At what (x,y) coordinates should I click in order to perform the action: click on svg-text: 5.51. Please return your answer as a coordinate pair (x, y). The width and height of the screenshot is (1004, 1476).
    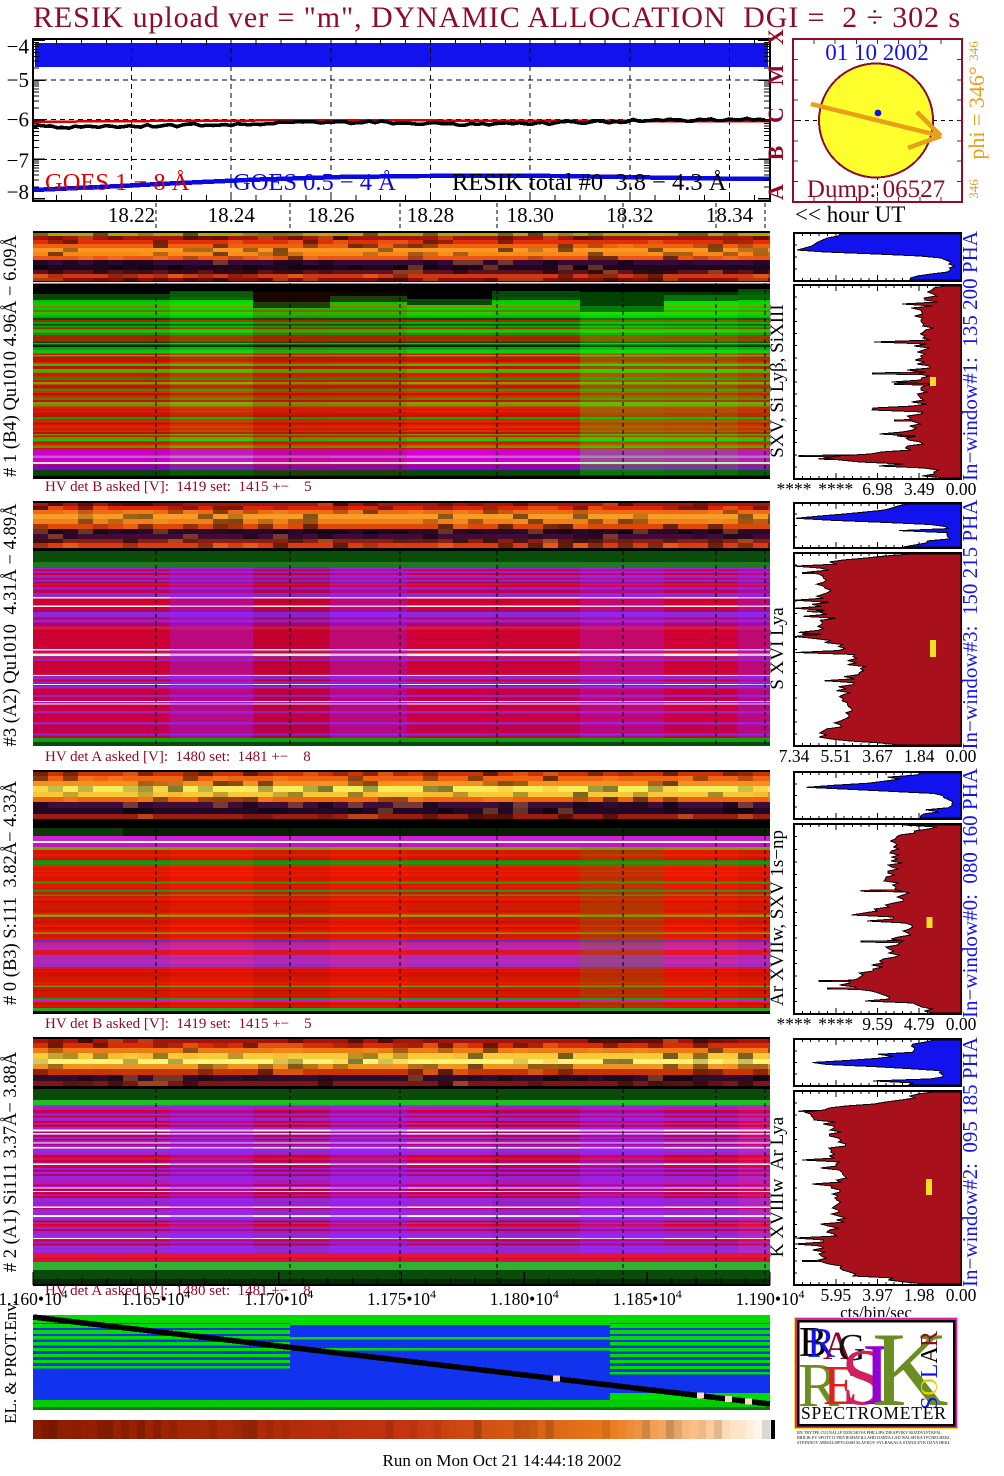
    Looking at the image, I should click on (835, 756).